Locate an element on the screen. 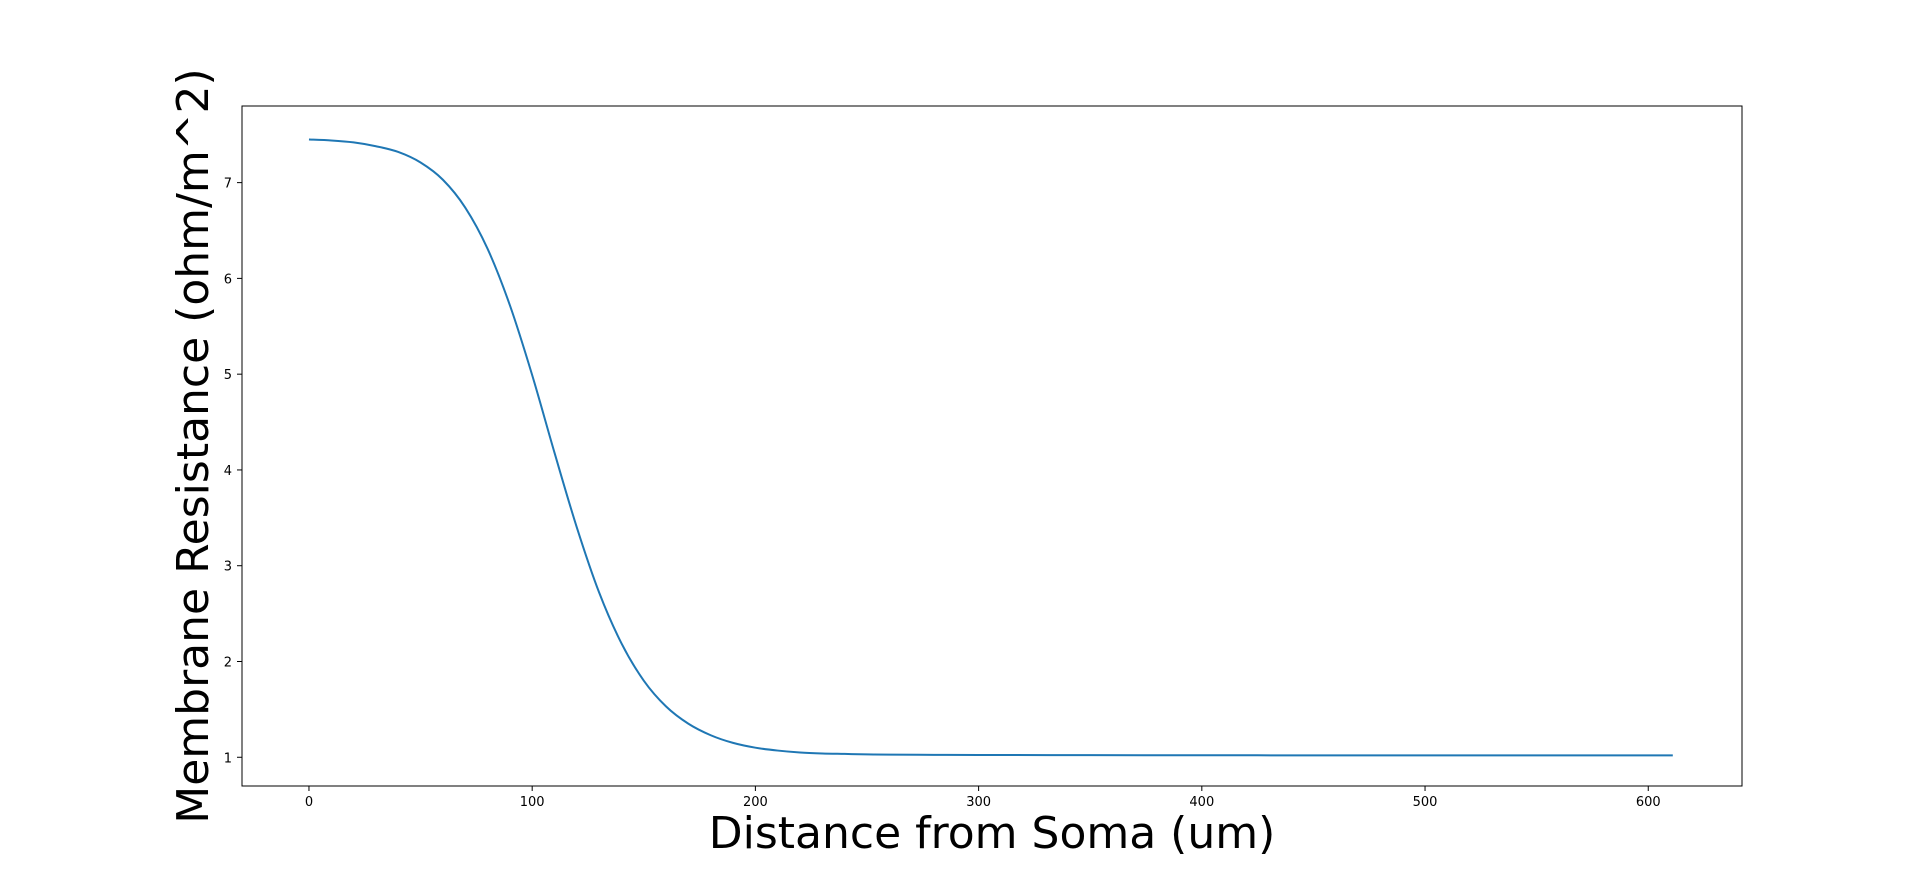  y-tick-label: 6 is located at coordinates (228, 279).